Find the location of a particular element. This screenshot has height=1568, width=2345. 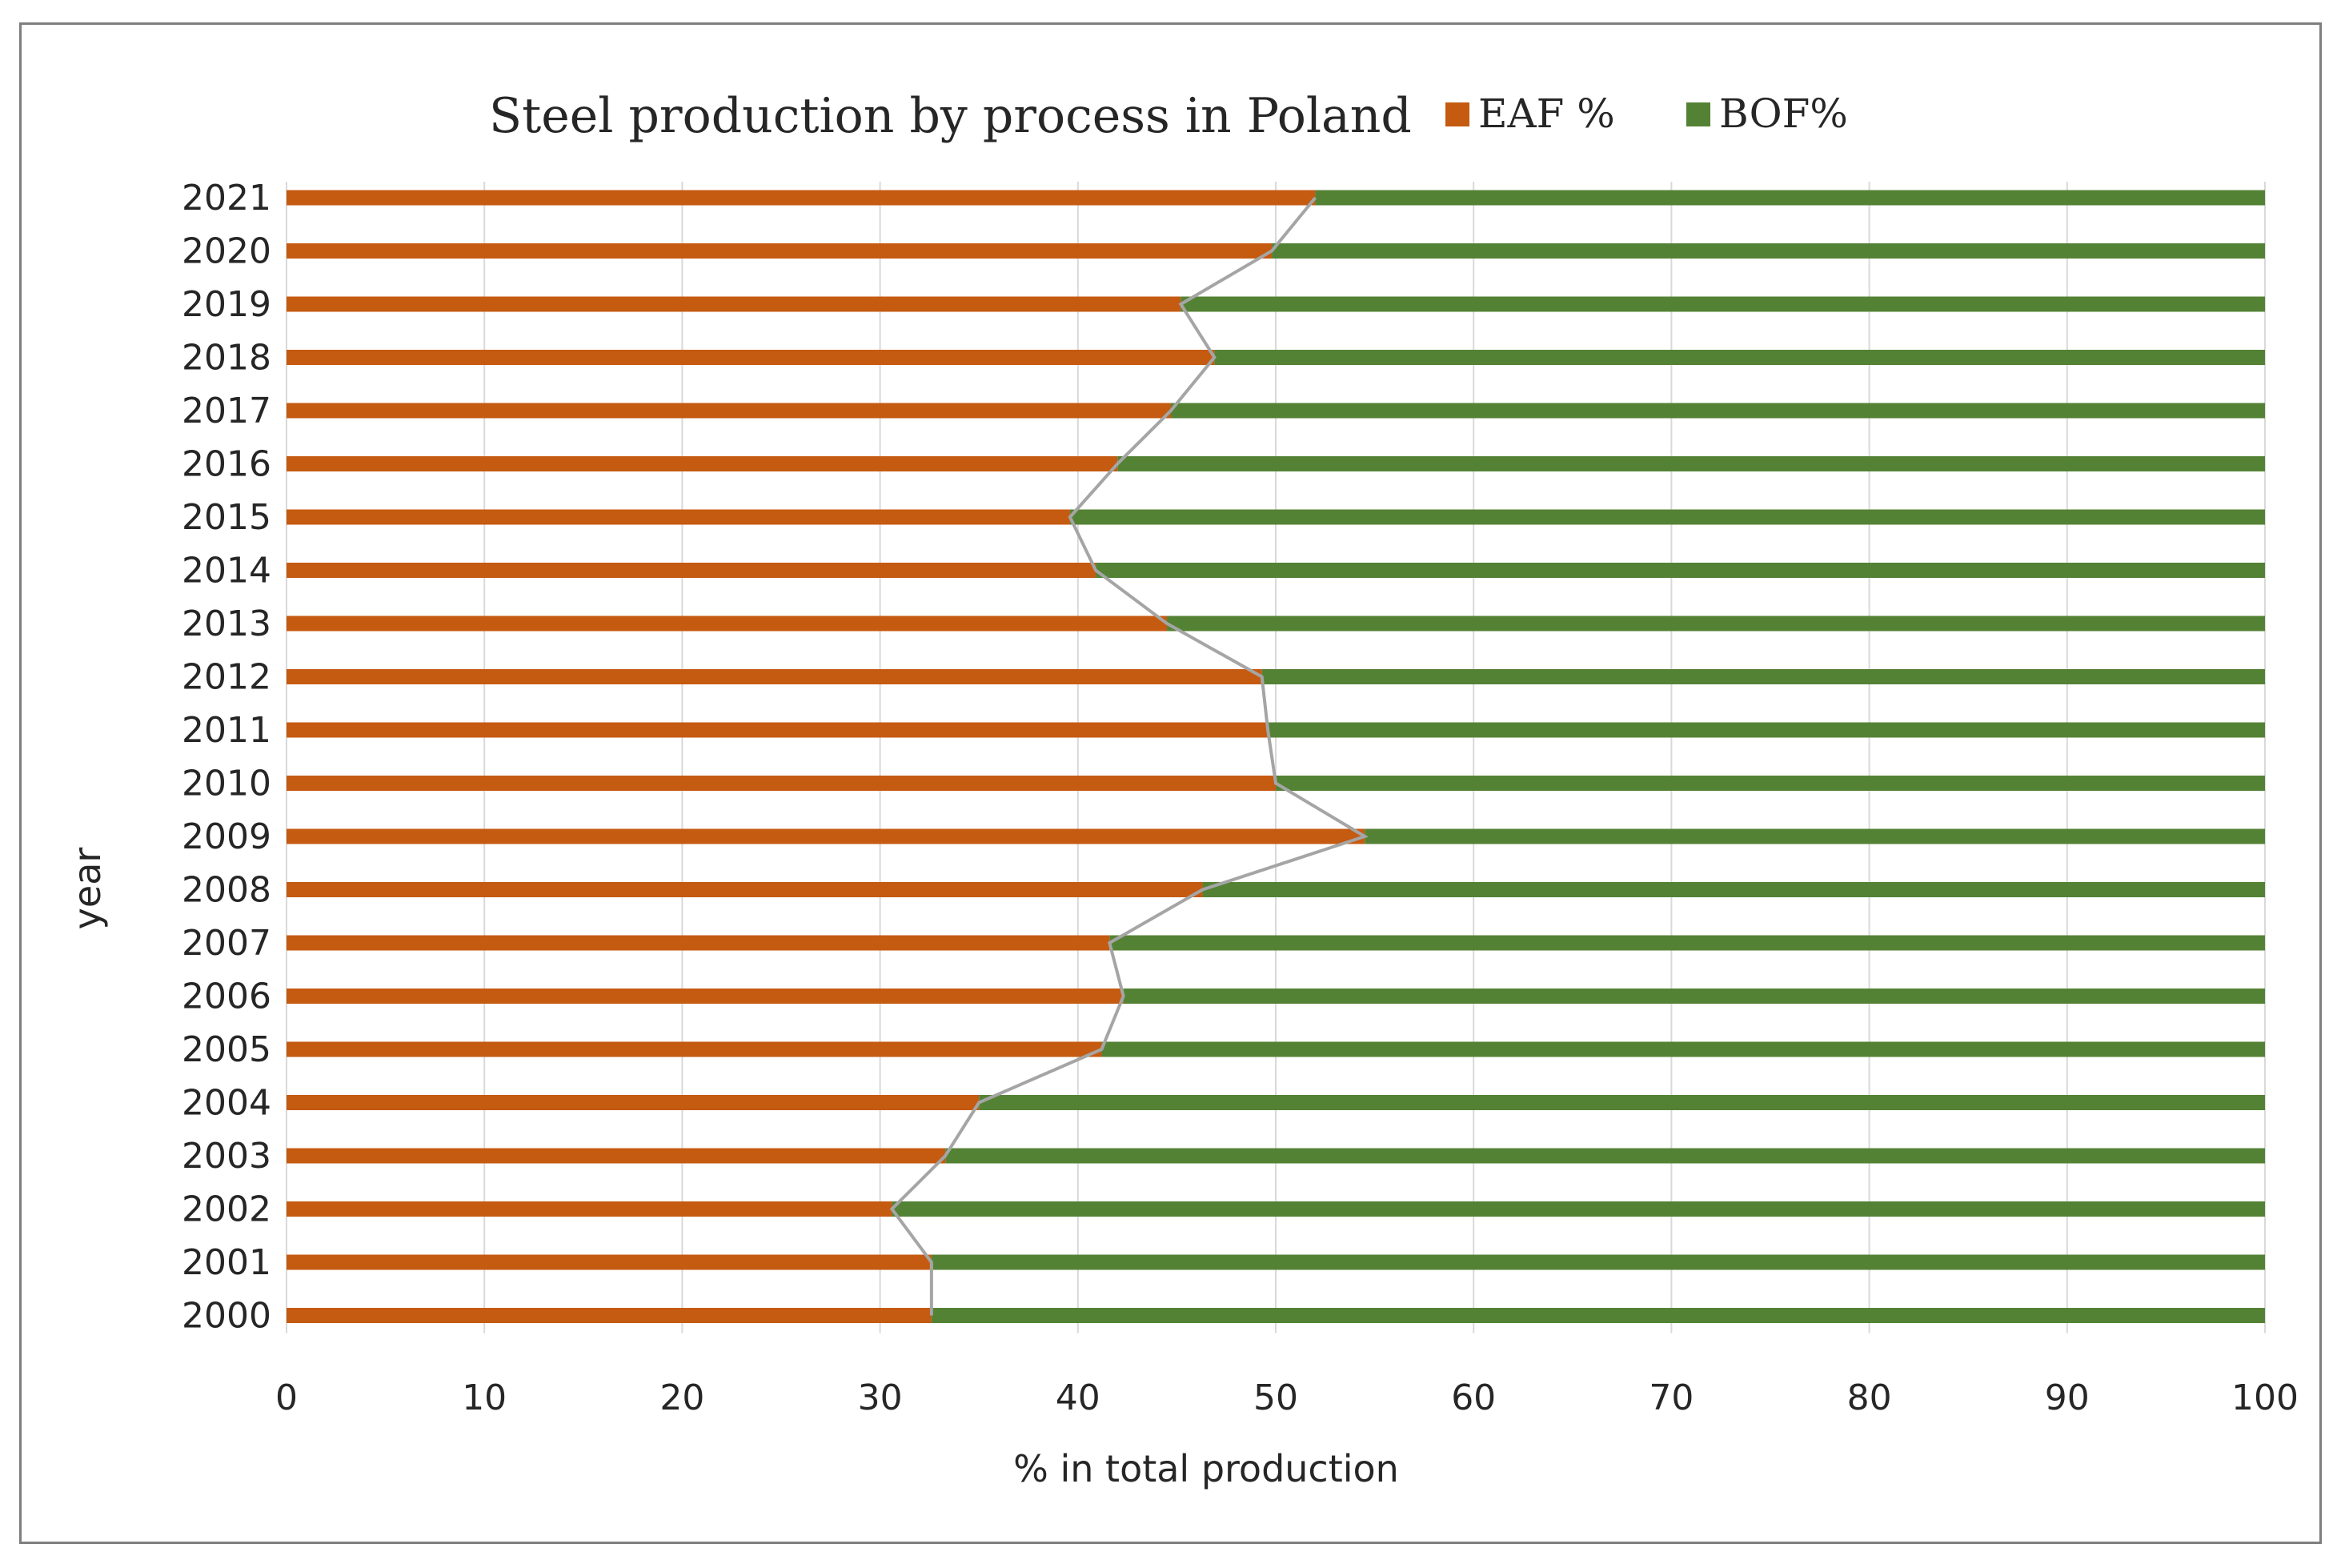

y-tick-label: 2006 is located at coordinates (227, 996).